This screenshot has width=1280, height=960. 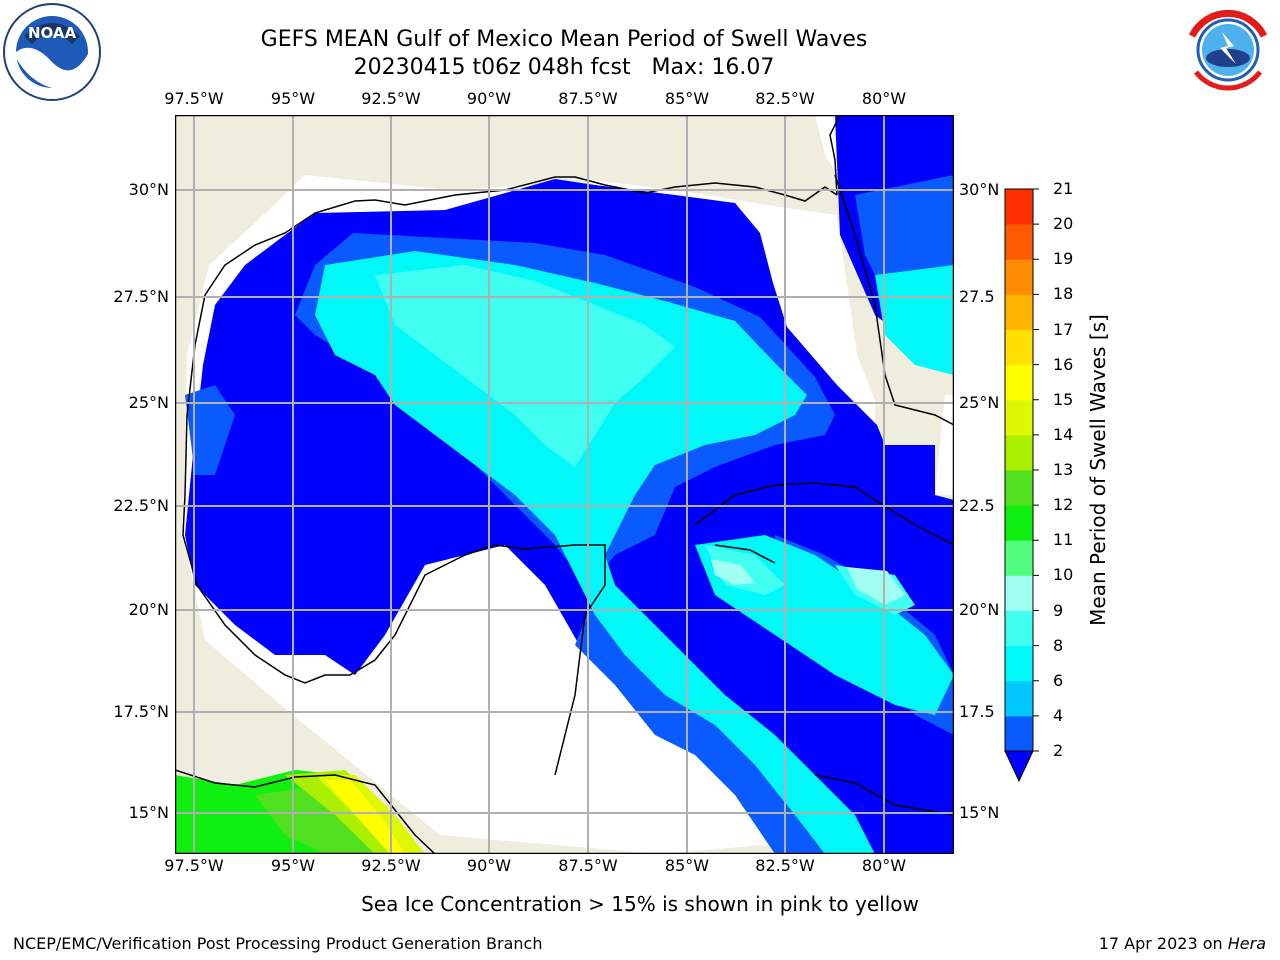 I want to click on colorbar-tick: 20, so click(x=1063, y=224).